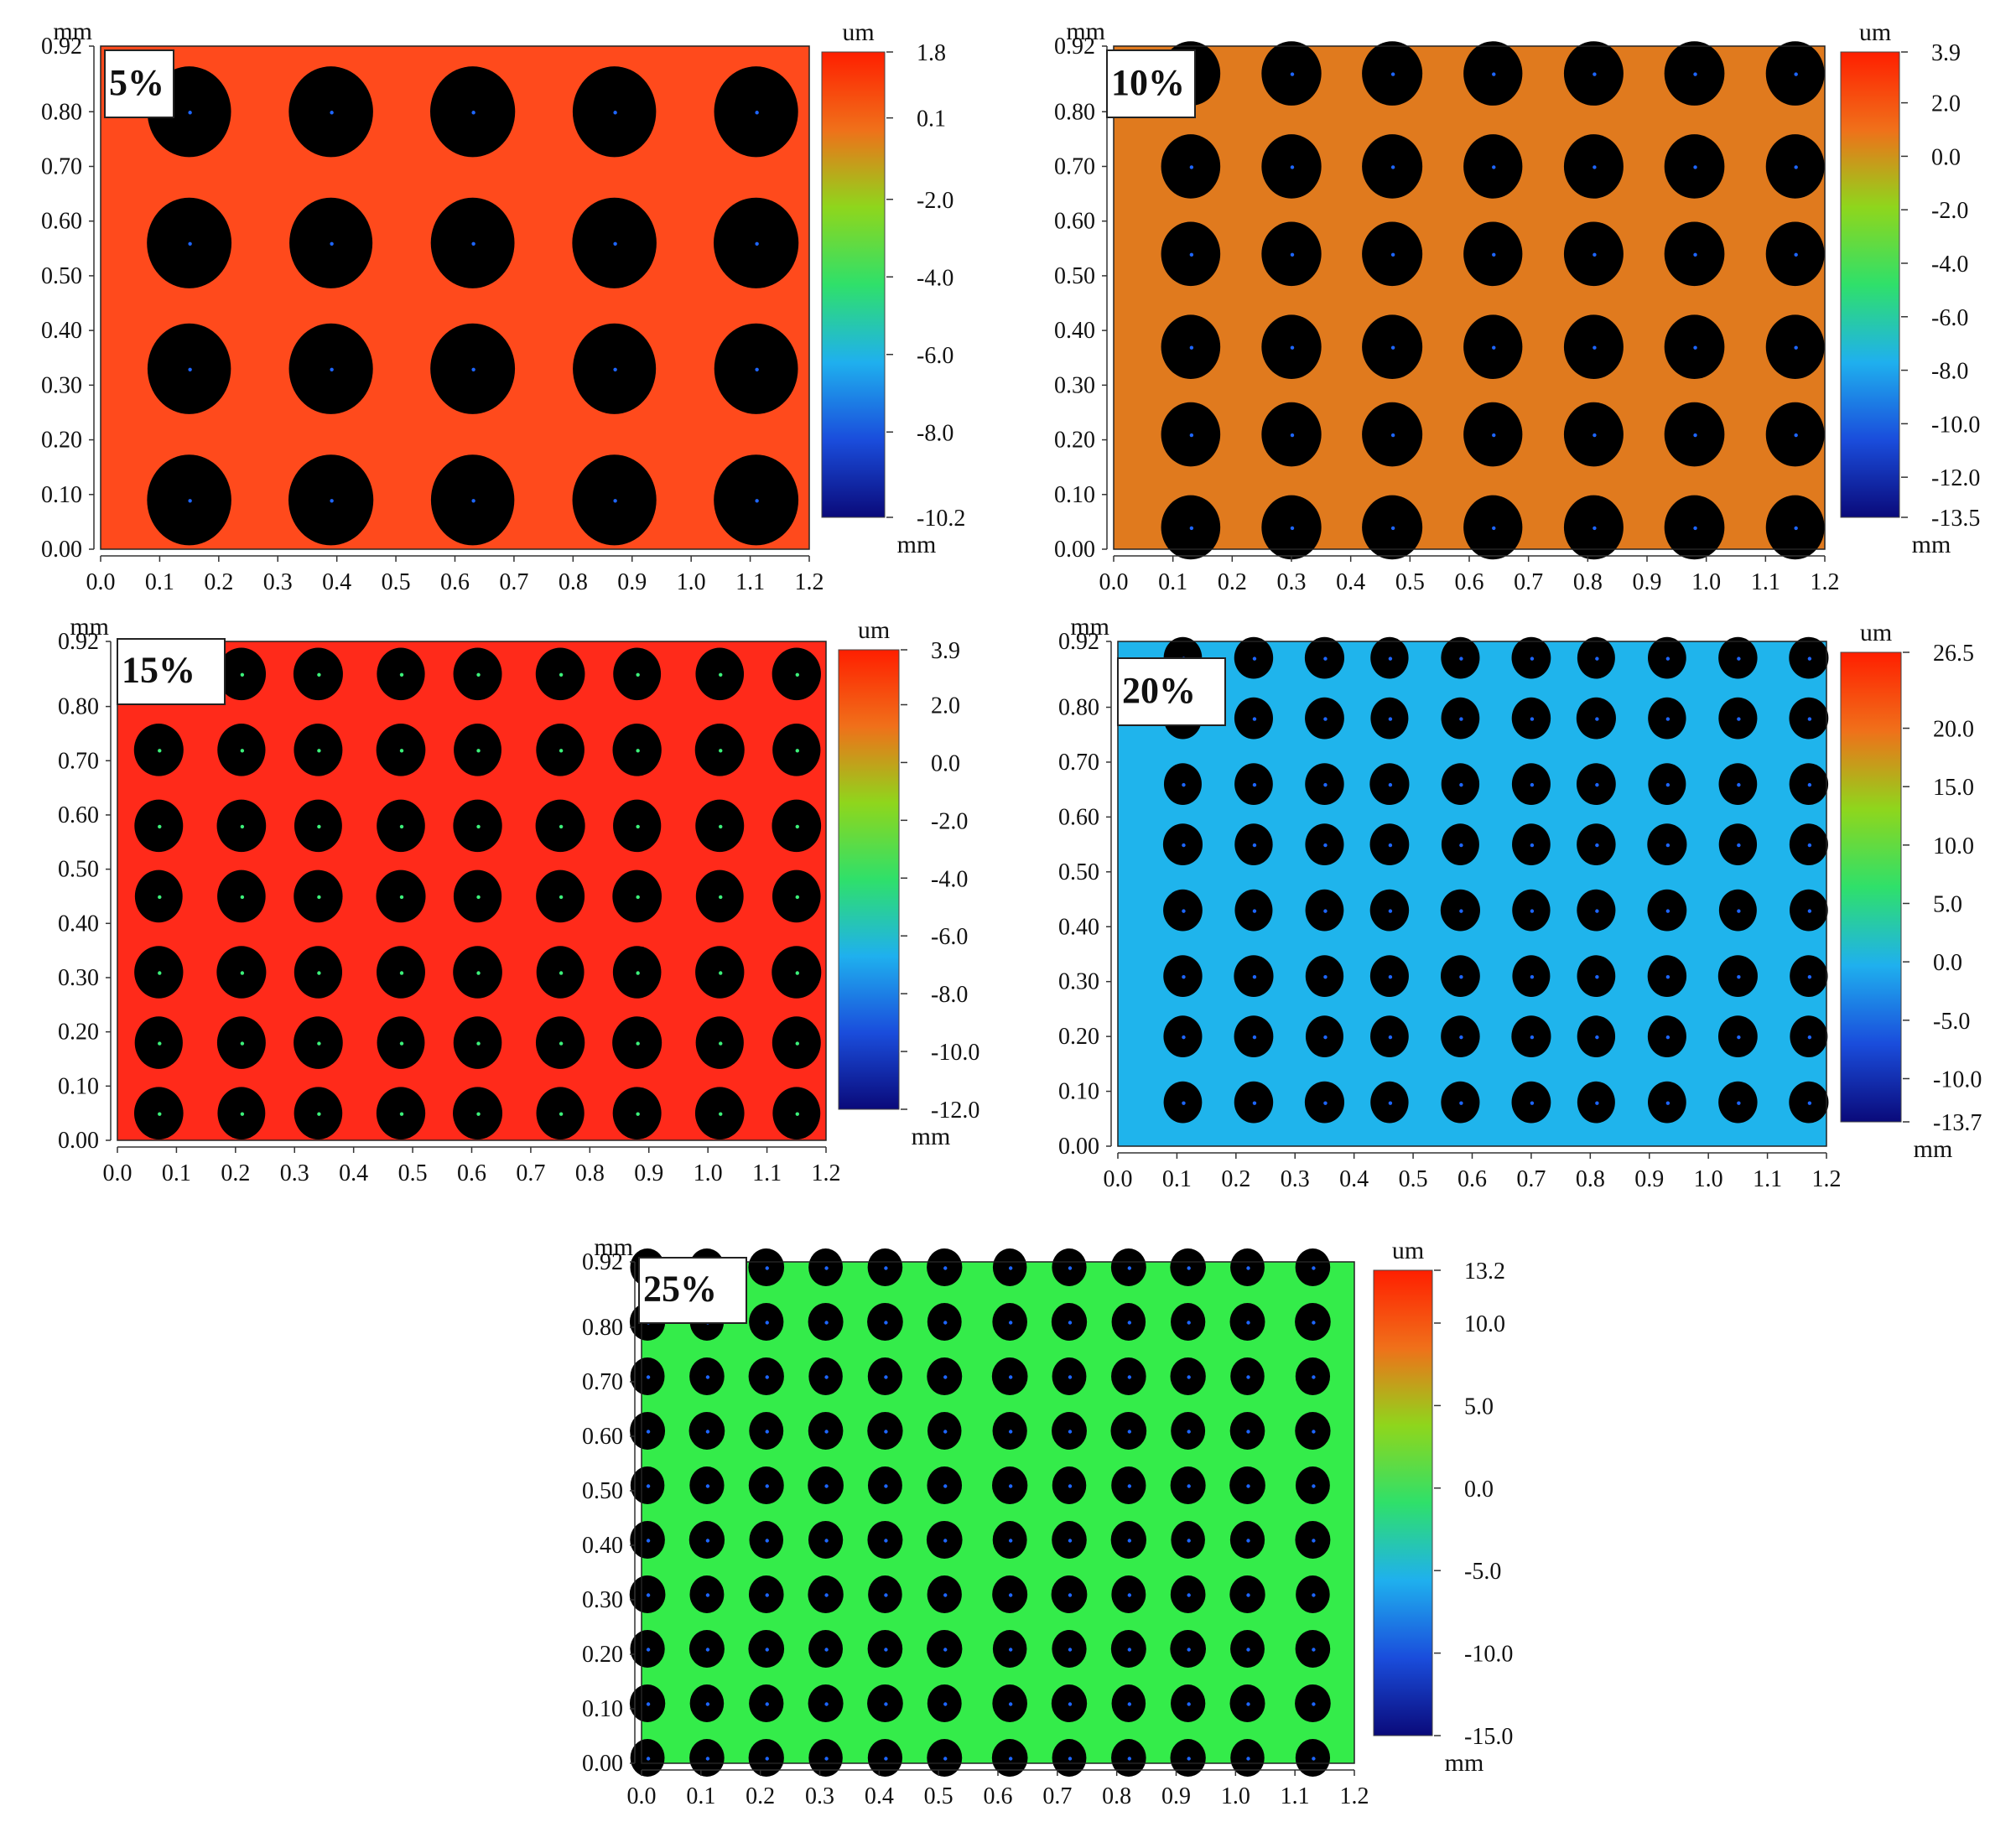 This screenshot has height=1827, width=2016. What do you see at coordinates (955, 1111) in the screenshot?
I see `colorbar-tick-label: -12.0` at bounding box center [955, 1111].